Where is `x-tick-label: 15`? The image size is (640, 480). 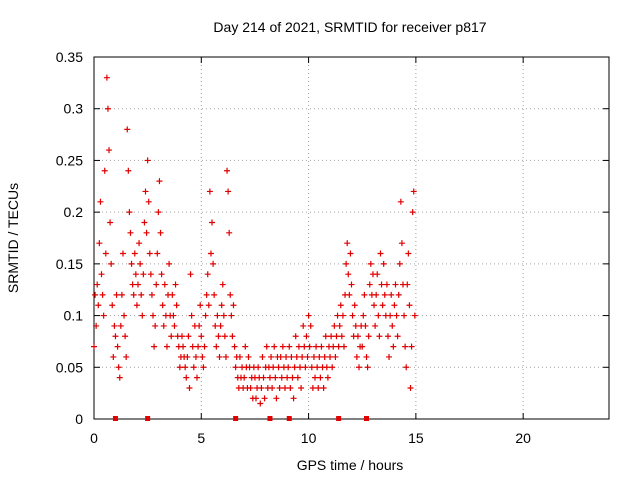 x-tick-label: 15 is located at coordinates (416, 438).